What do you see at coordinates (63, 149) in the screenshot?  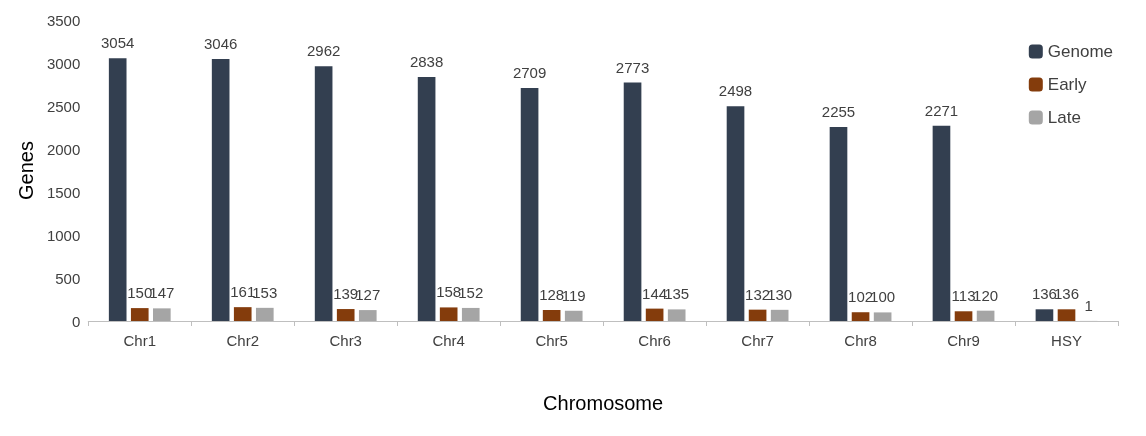 I see `y-tick-label: 2000` at bounding box center [63, 149].